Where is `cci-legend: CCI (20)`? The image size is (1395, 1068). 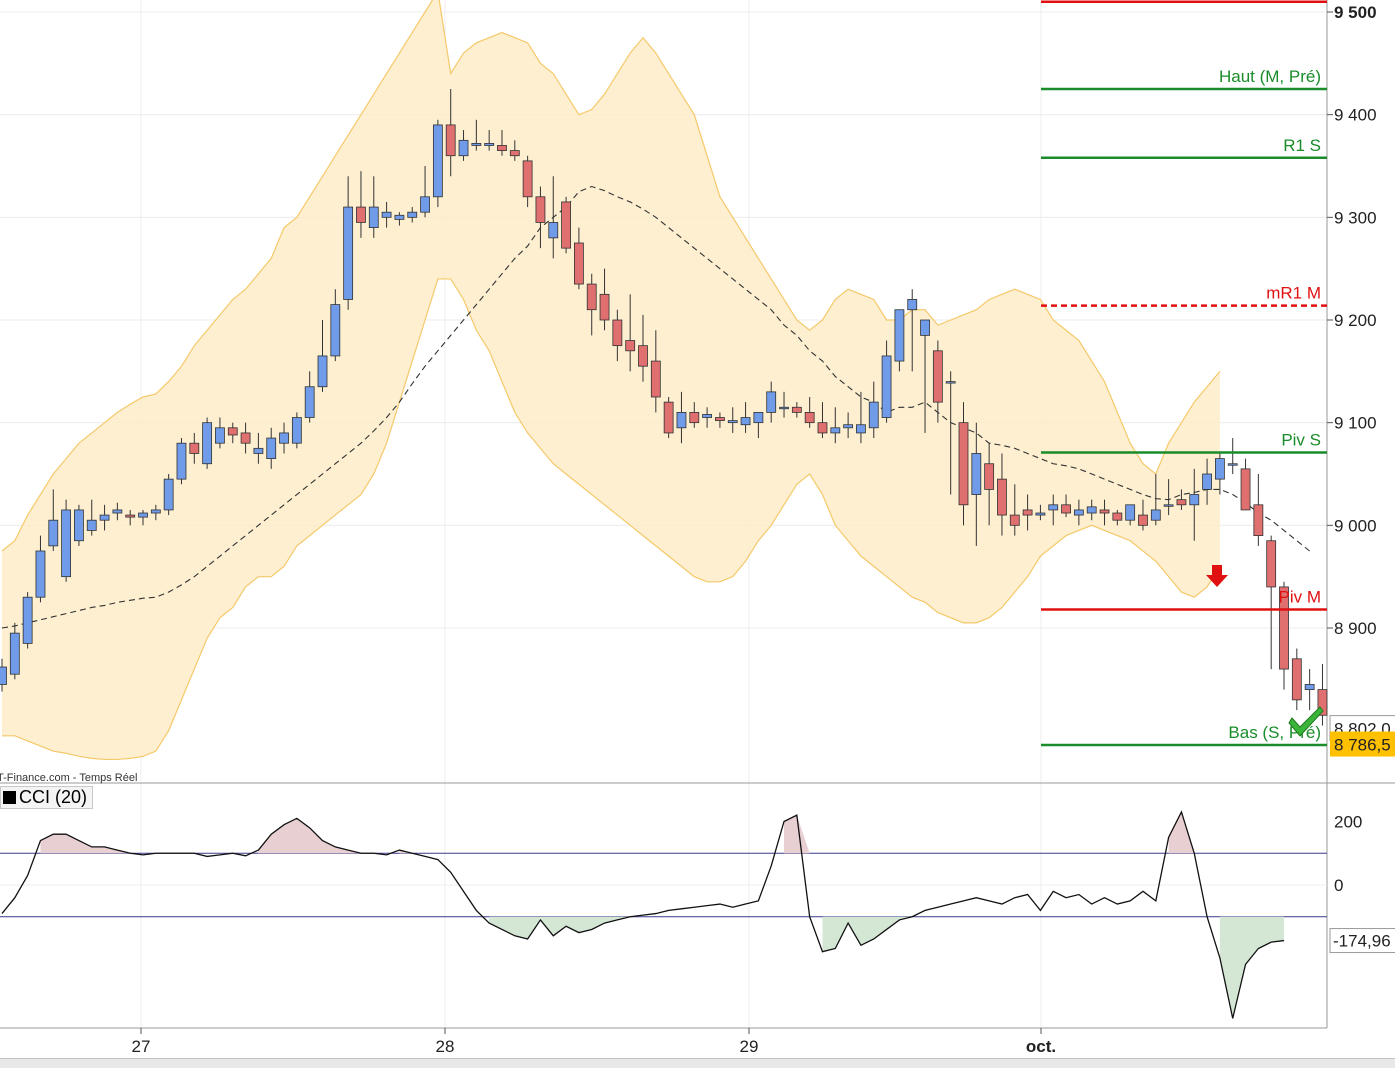
cci-legend: CCI (20) is located at coordinates (46, 797).